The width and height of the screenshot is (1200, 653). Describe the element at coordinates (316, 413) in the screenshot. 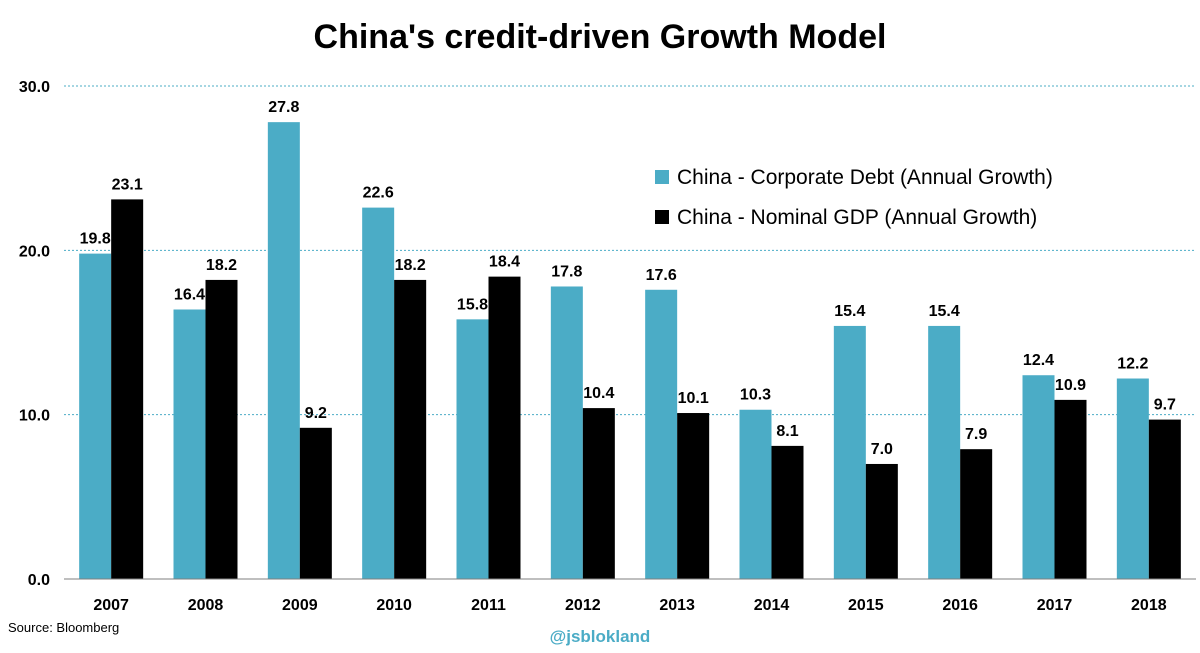

I see `data-label: 9.2` at that location.